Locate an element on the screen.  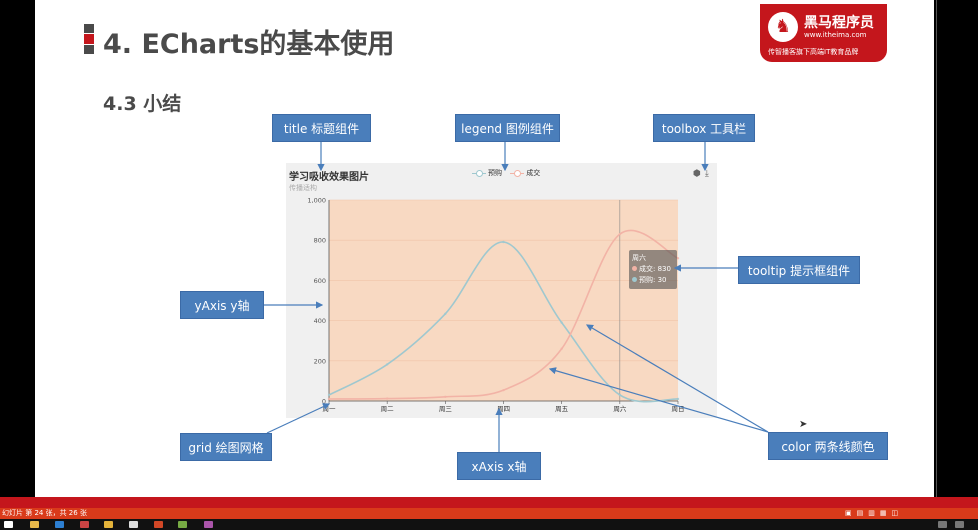
section-subtitle: 4.3 小结 is located at coordinates (142, 104).